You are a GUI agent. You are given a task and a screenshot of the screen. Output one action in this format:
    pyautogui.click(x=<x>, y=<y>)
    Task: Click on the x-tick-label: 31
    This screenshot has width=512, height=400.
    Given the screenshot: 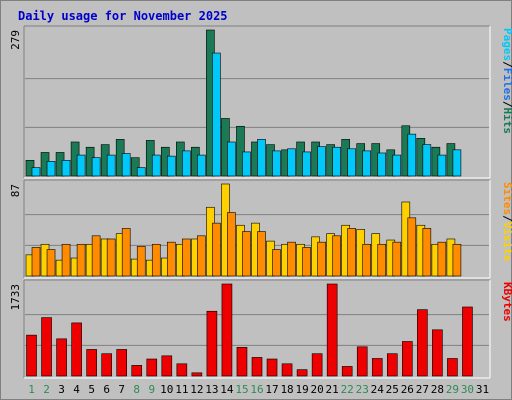 What is the action you would take?
    pyautogui.click(x=482, y=389)
    